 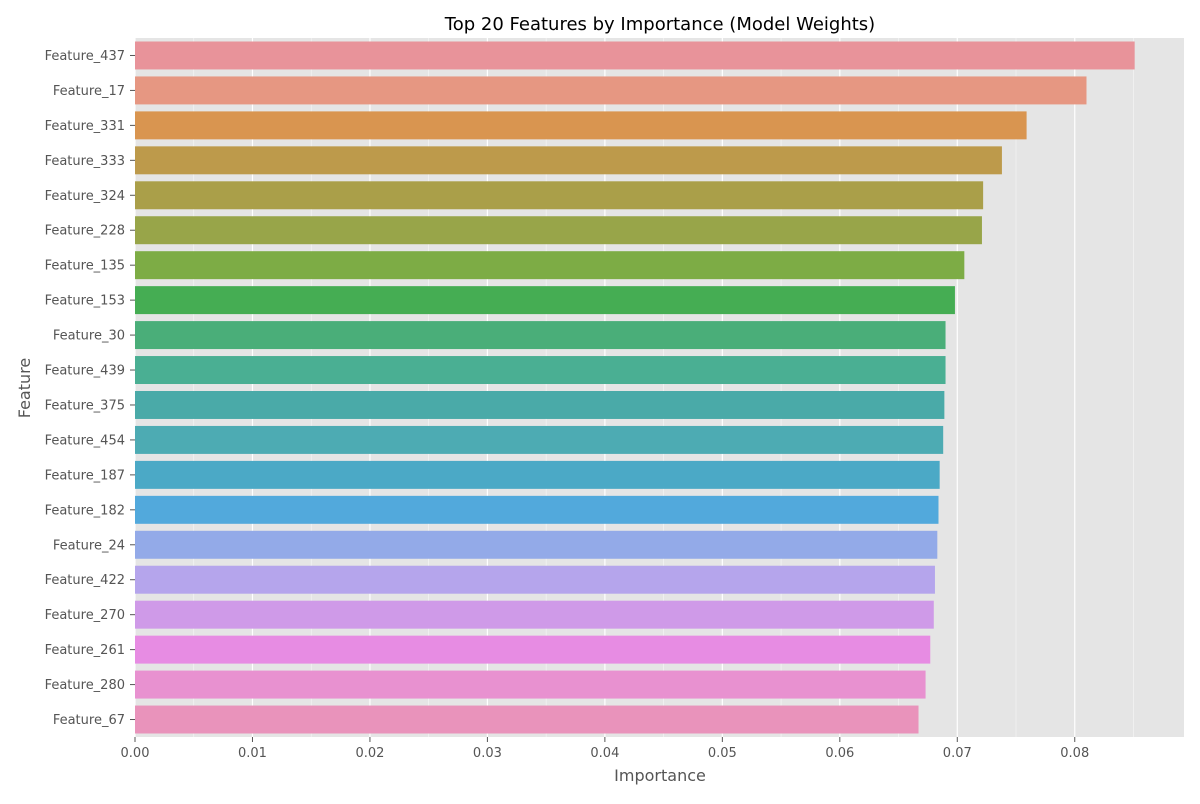 I want to click on y-tick-label: Feature_454, so click(x=85, y=440).